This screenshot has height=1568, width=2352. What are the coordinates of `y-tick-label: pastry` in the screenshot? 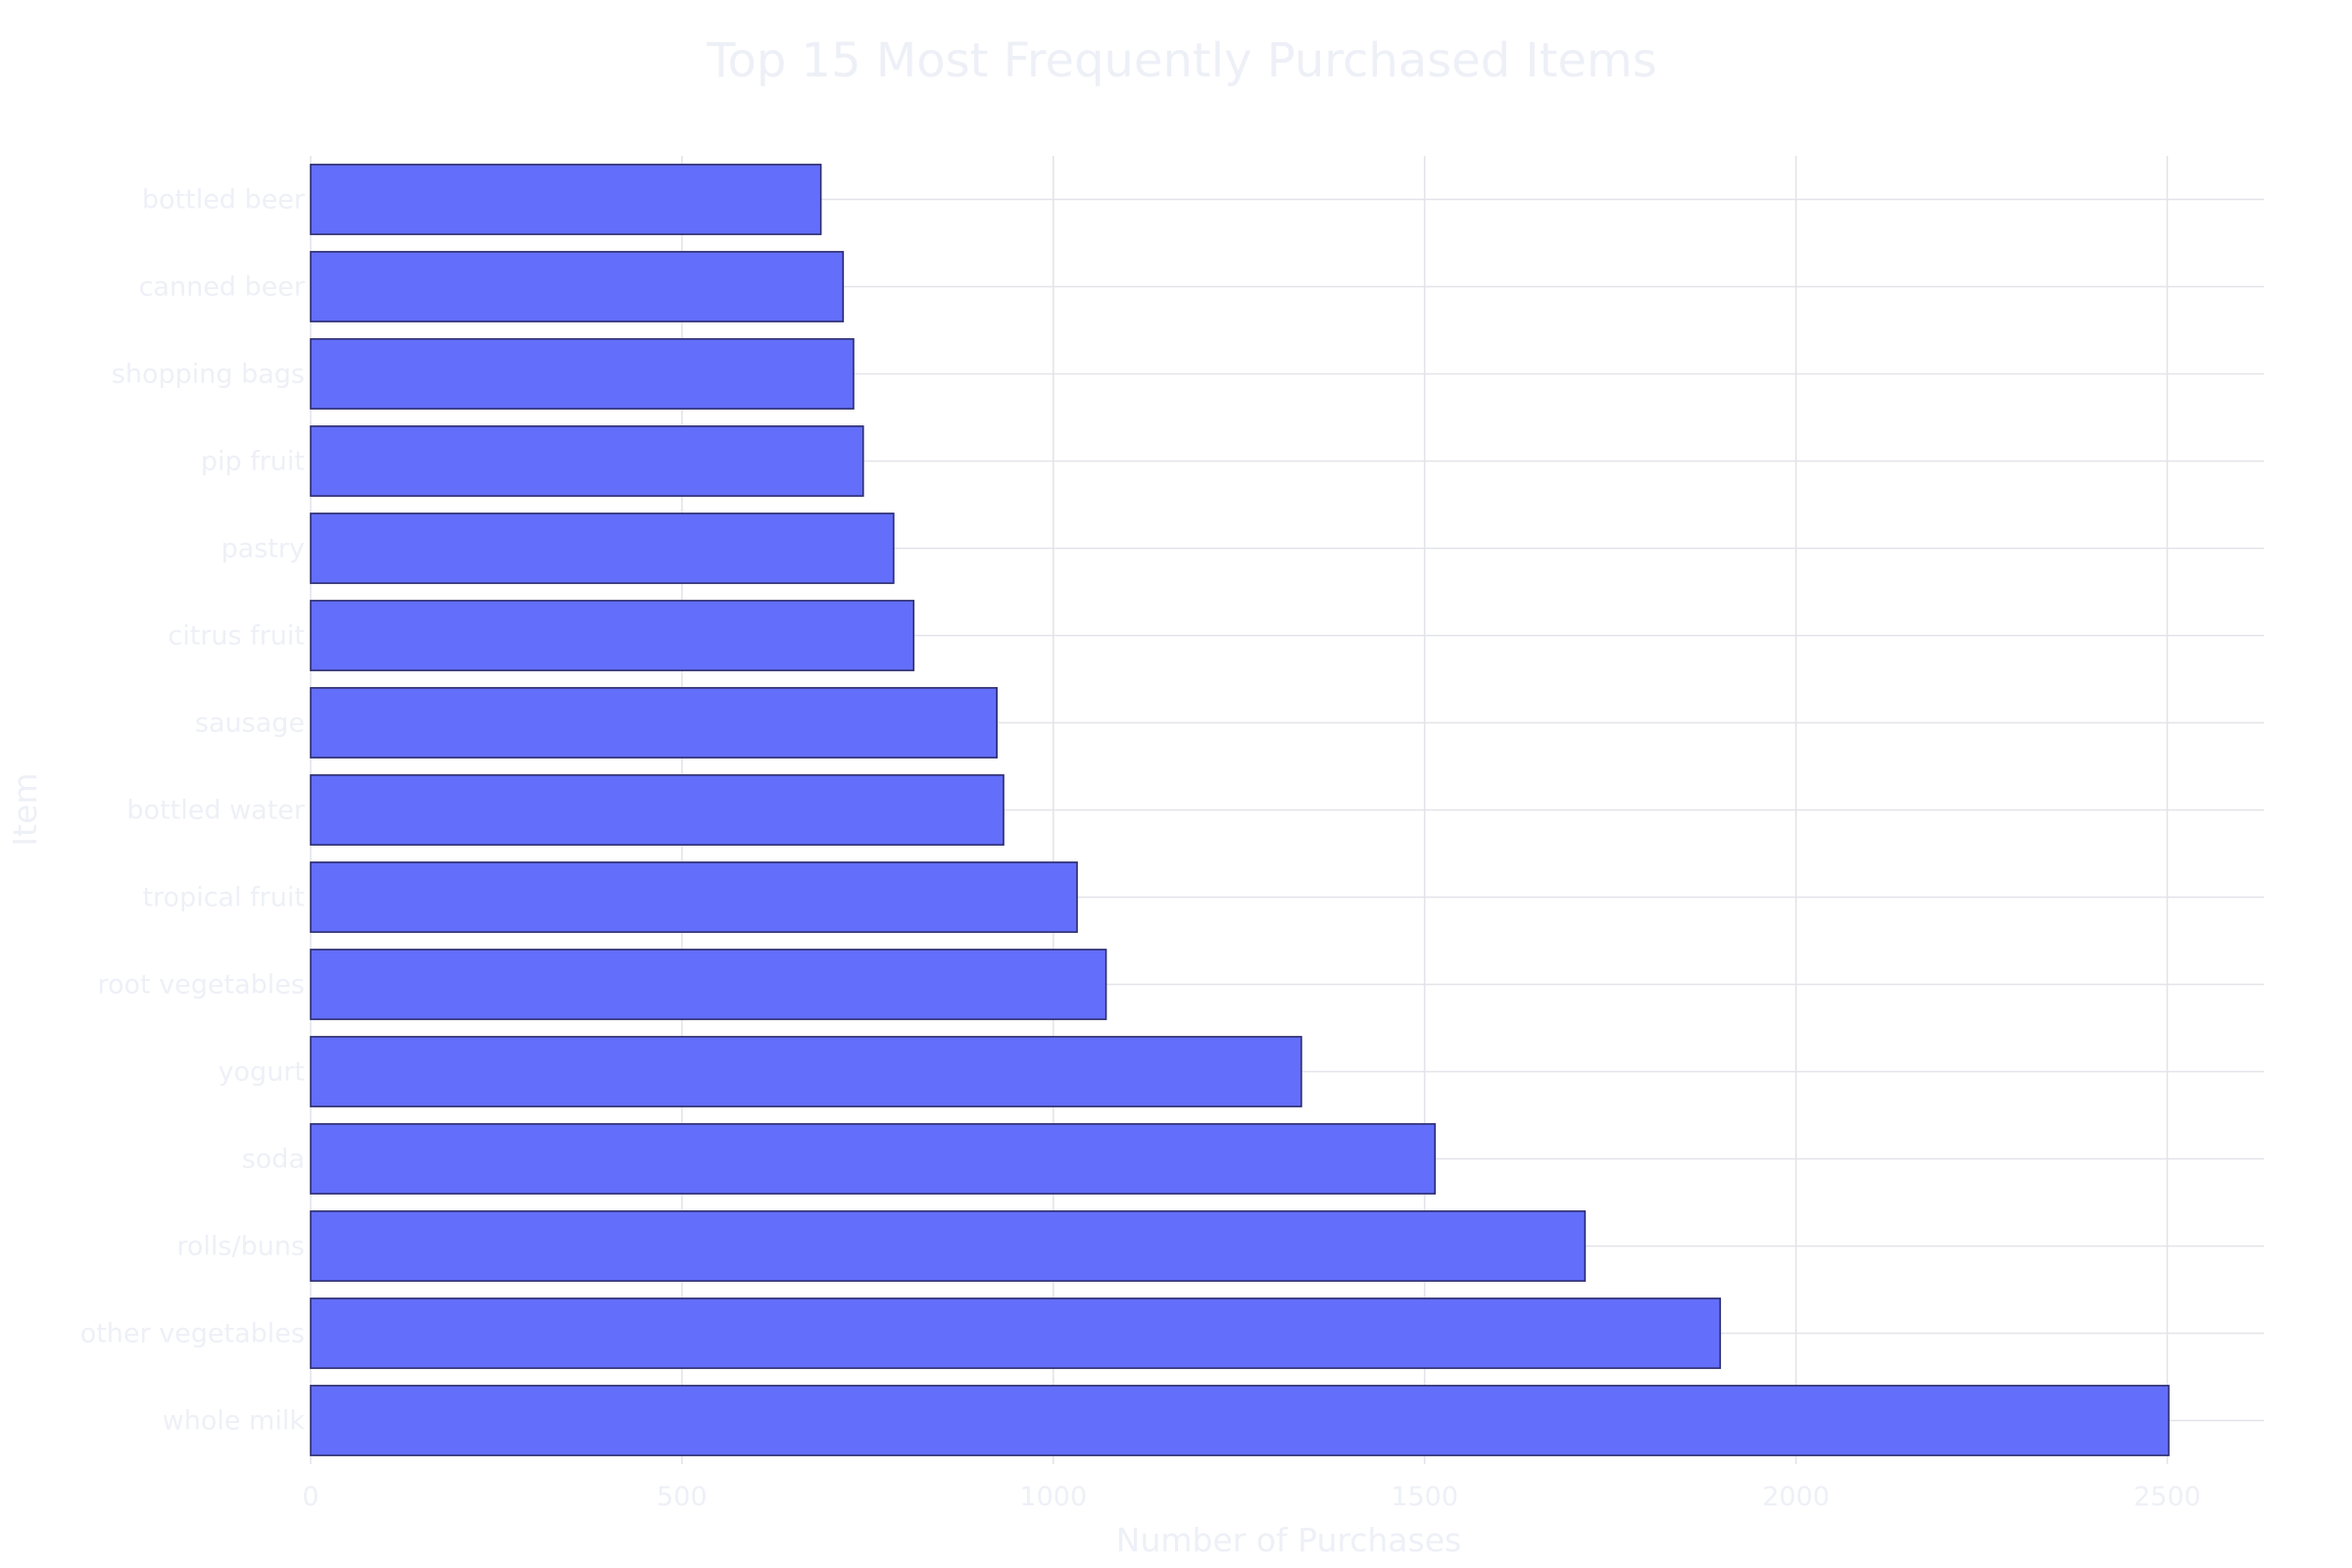 It's located at (263, 549).